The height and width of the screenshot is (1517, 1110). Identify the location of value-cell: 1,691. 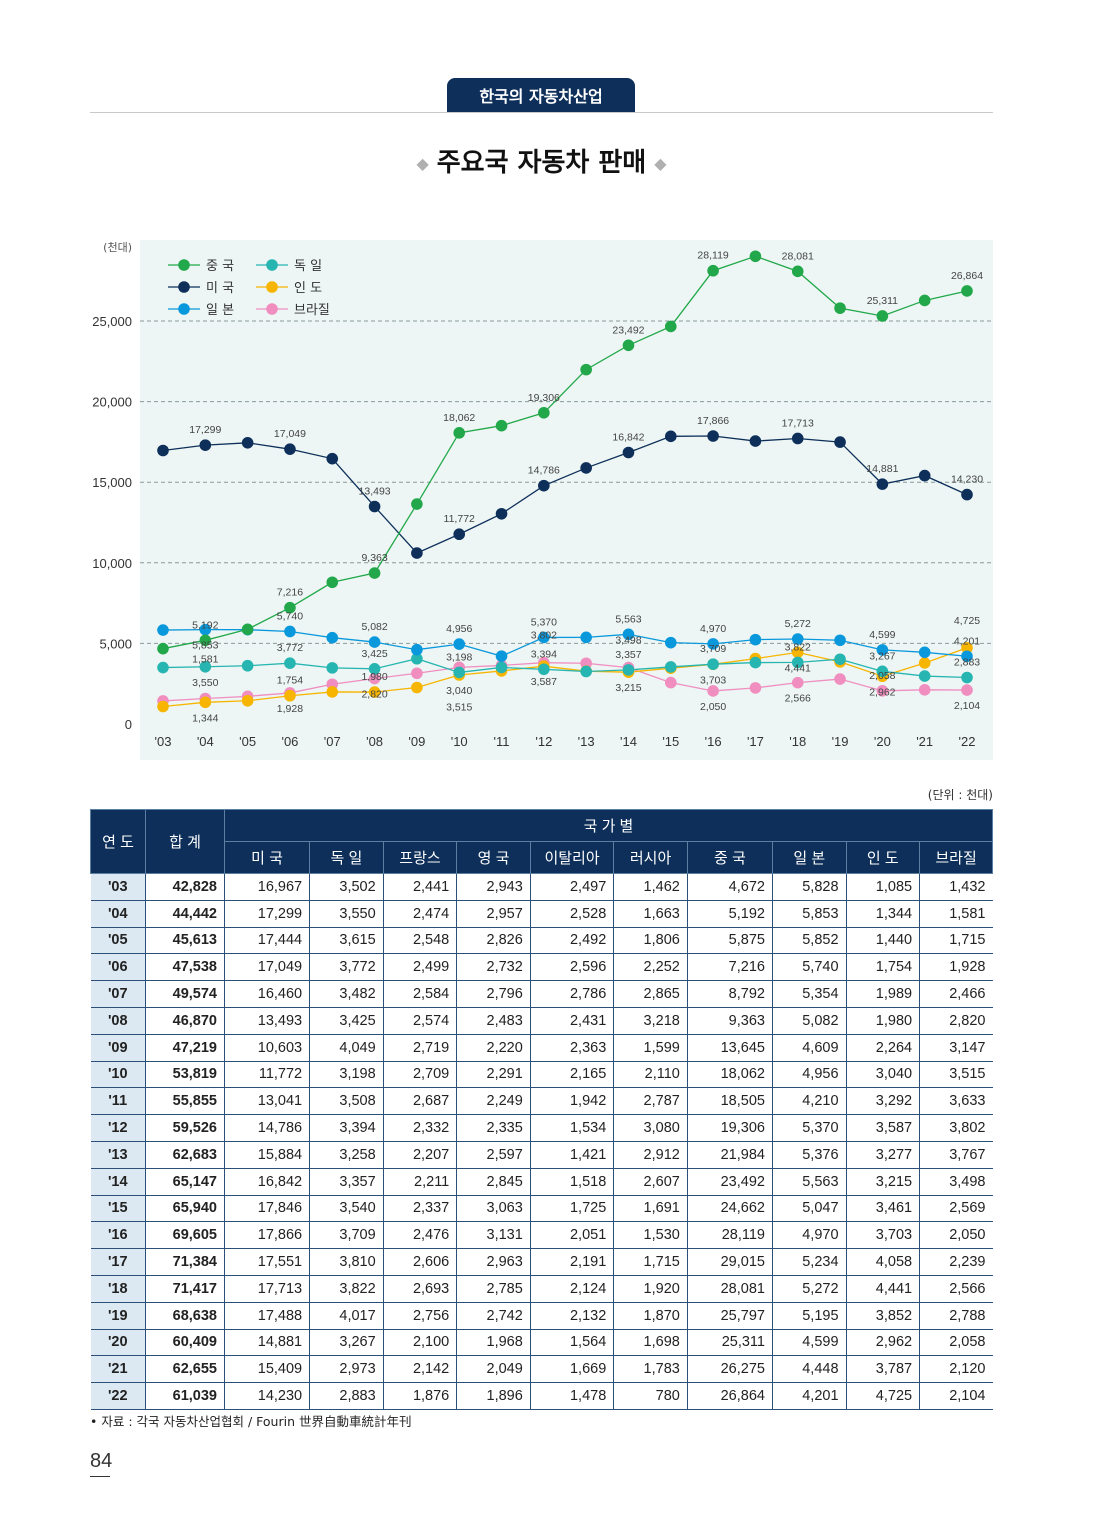
(650, 1209).